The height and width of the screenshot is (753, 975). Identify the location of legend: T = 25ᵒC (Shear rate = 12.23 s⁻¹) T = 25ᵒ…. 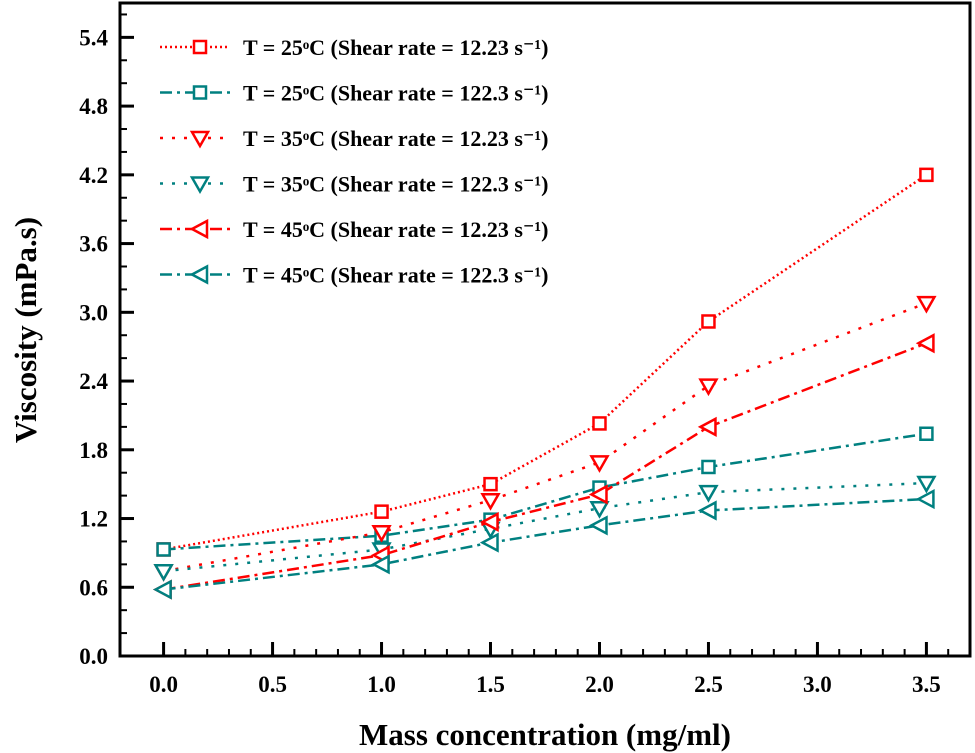
(354, 161).